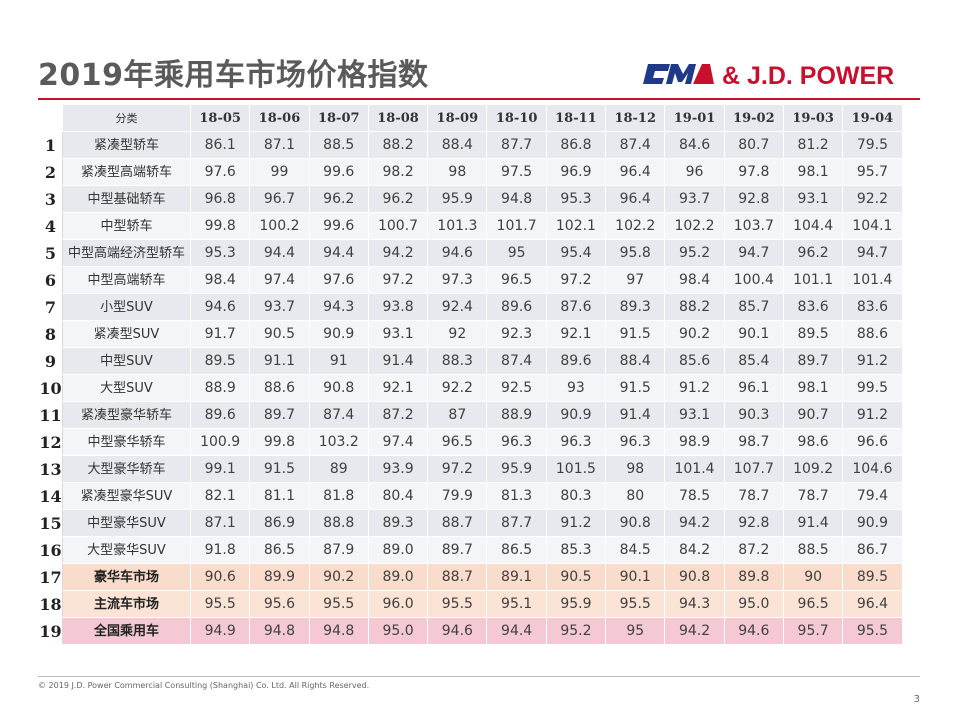 This screenshot has height=720, width=960. Describe the element at coordinates (338, 631) in the screenshot. I see `index-value-cell: 94.8` at that location.